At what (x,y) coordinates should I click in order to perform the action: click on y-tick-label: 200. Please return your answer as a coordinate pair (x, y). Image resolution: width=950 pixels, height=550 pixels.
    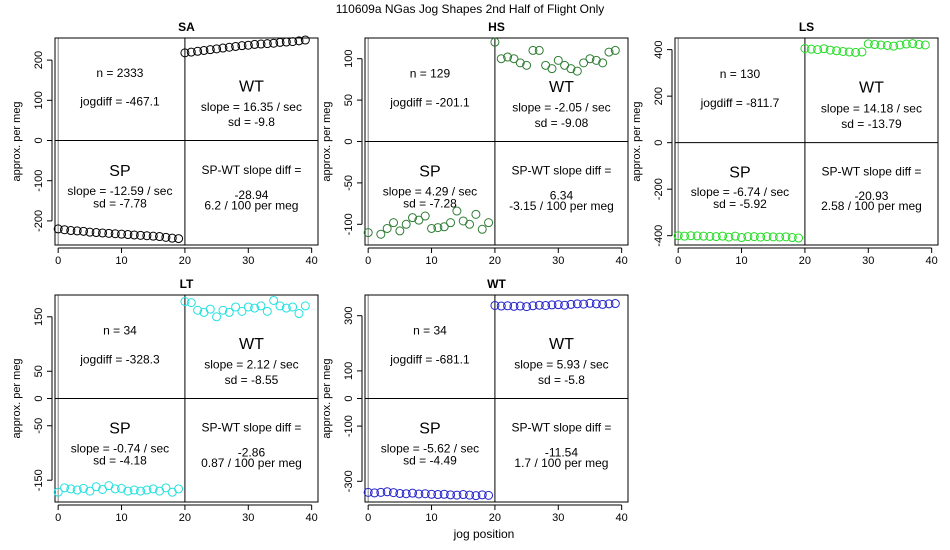
    Looking at the image, I should click on (659, 96).